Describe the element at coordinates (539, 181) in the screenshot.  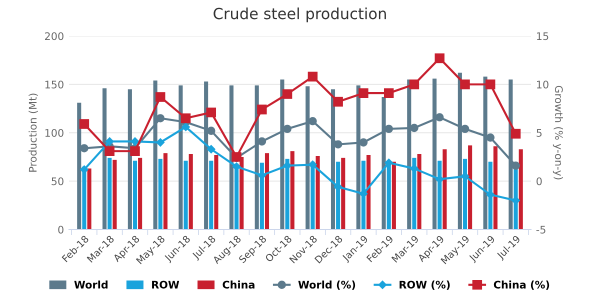
I see `y2-tick-label: 0` at that location.